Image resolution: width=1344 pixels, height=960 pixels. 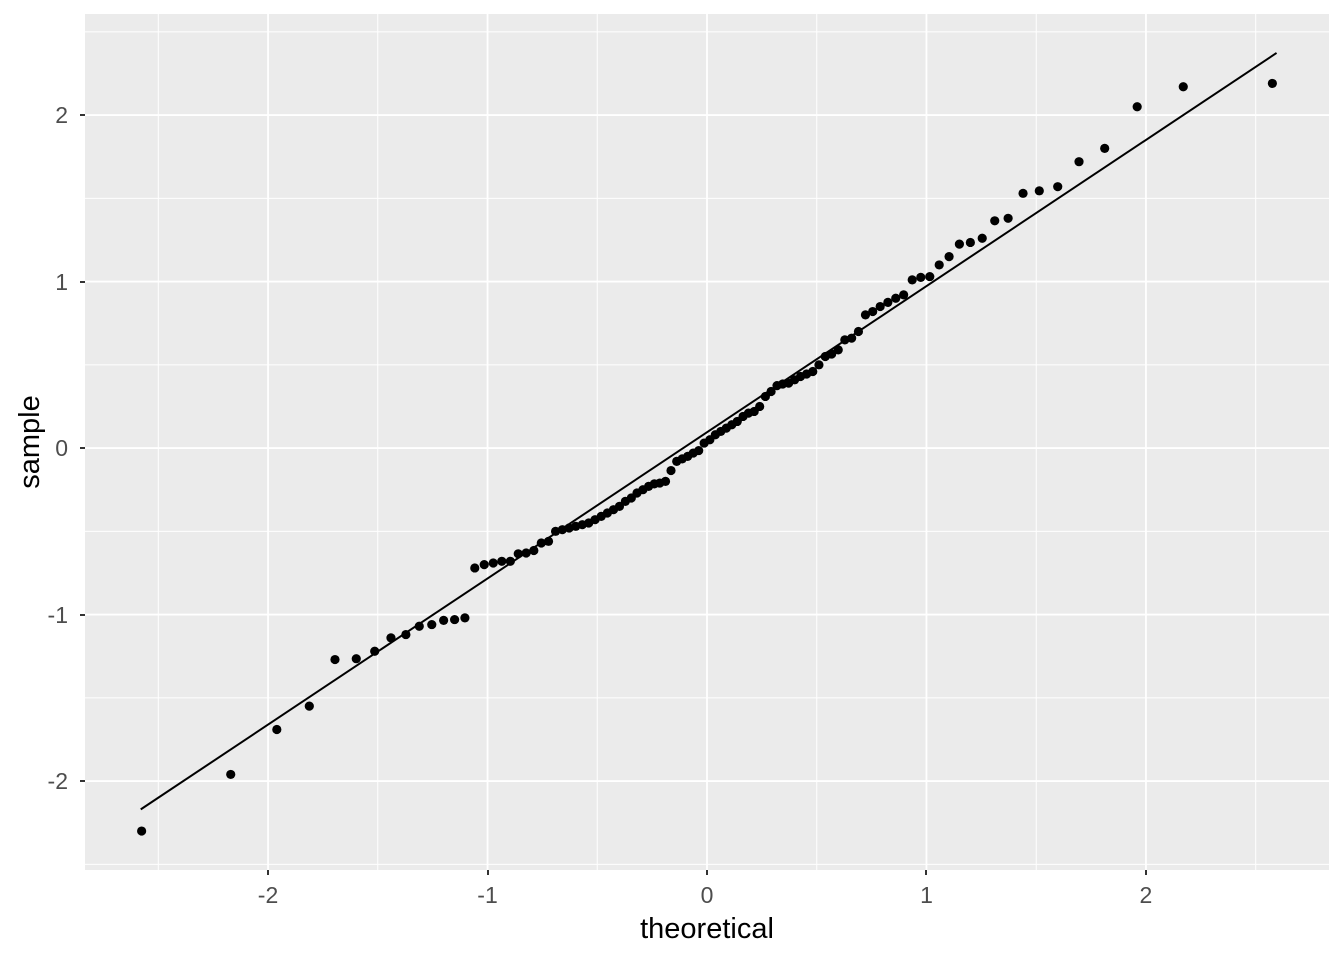 I want to click on y-tick-label: 2, so click(x=61, y=115).